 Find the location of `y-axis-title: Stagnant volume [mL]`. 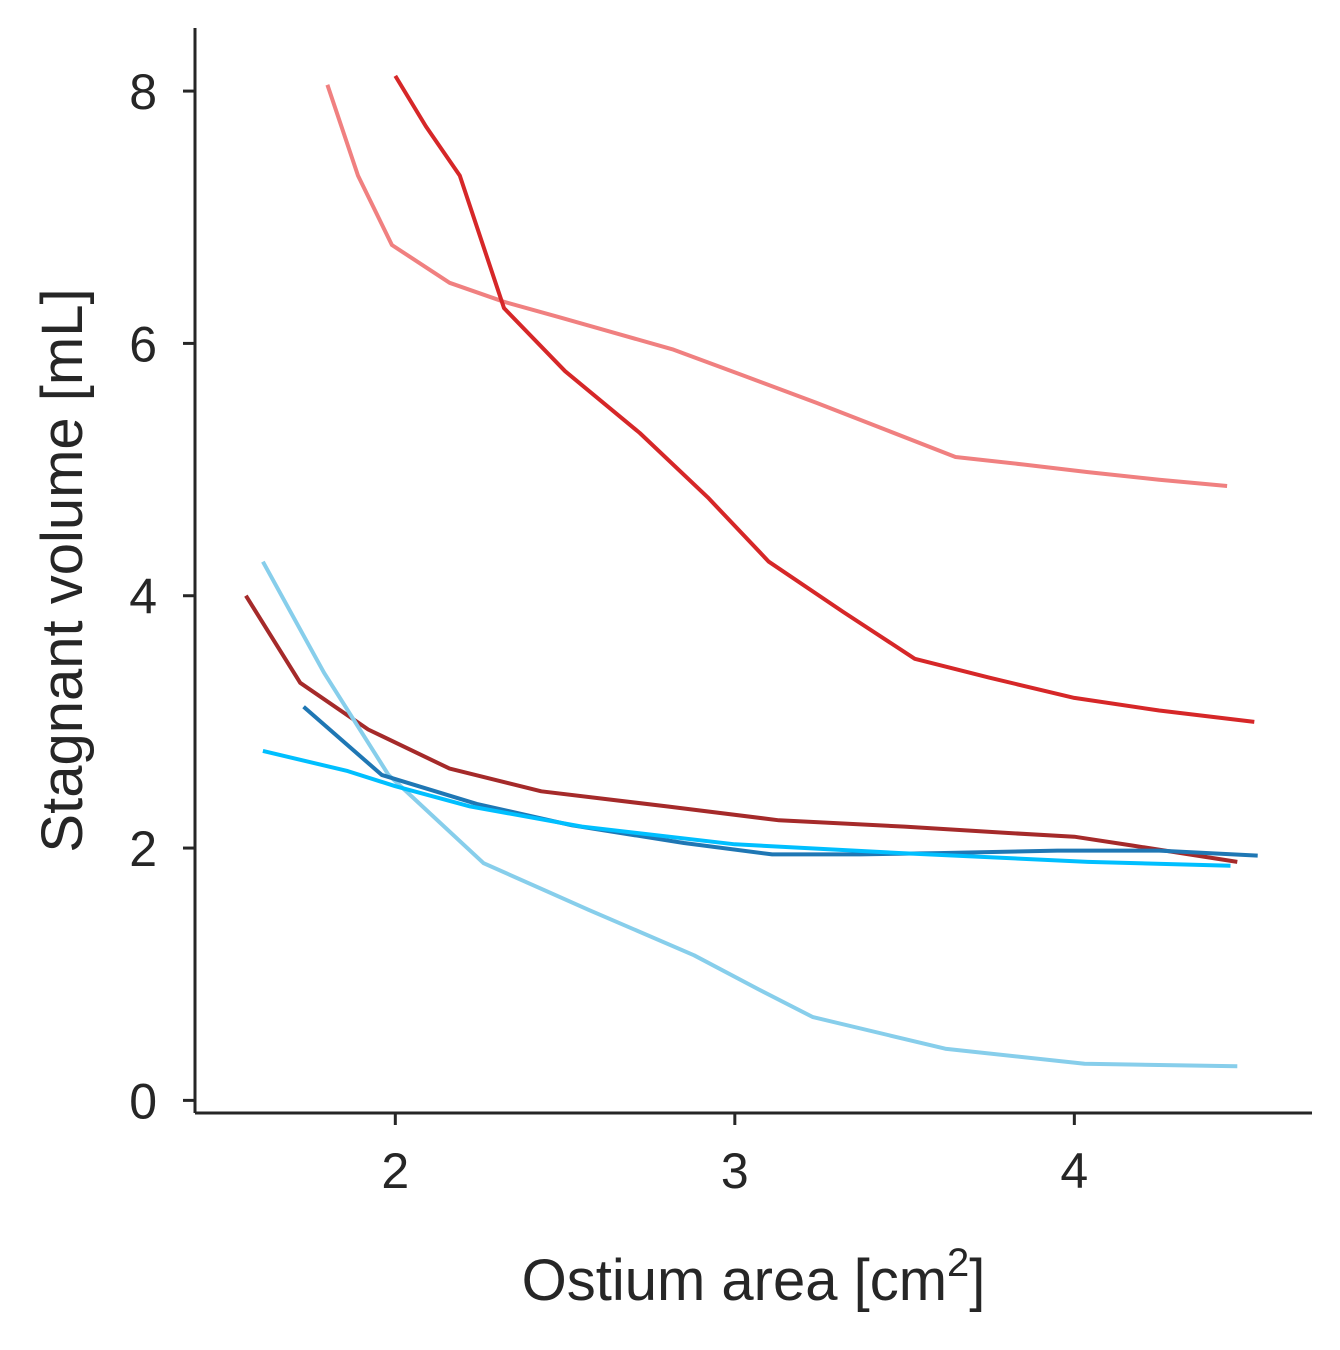

y-axis-title: Stagnant volume [mL] is located at coordinates (62, 570).